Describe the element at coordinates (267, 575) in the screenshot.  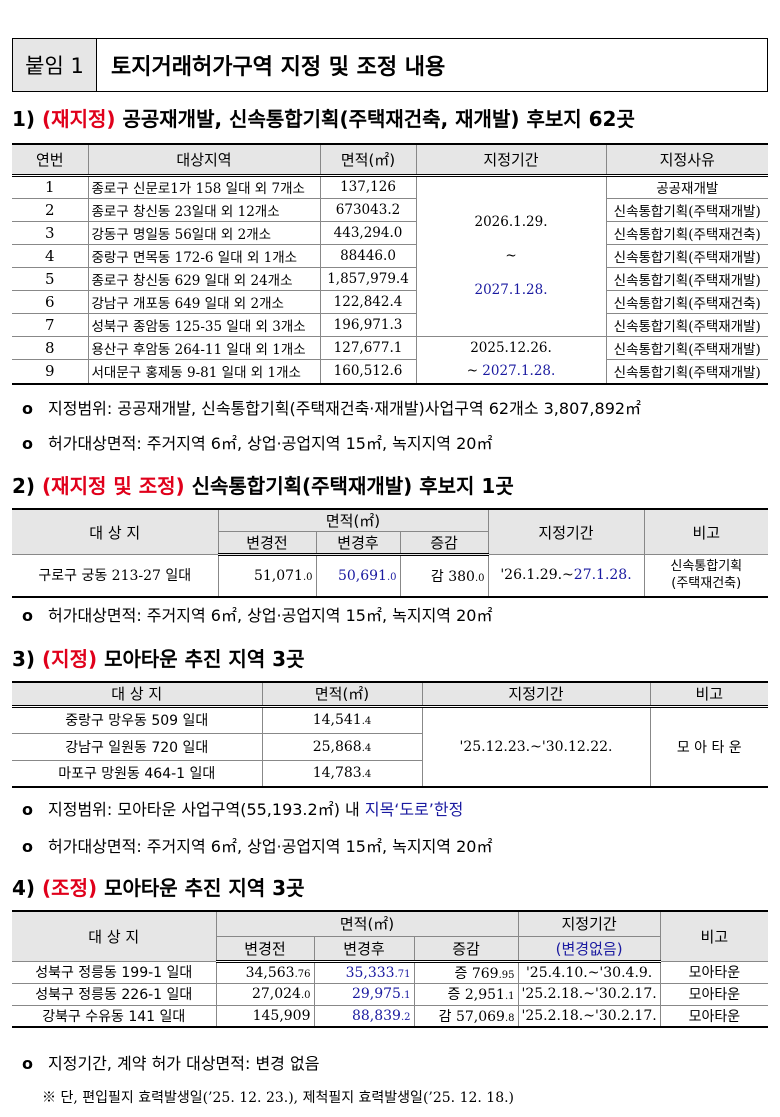
I see `cell: 51,071.0` at that location.